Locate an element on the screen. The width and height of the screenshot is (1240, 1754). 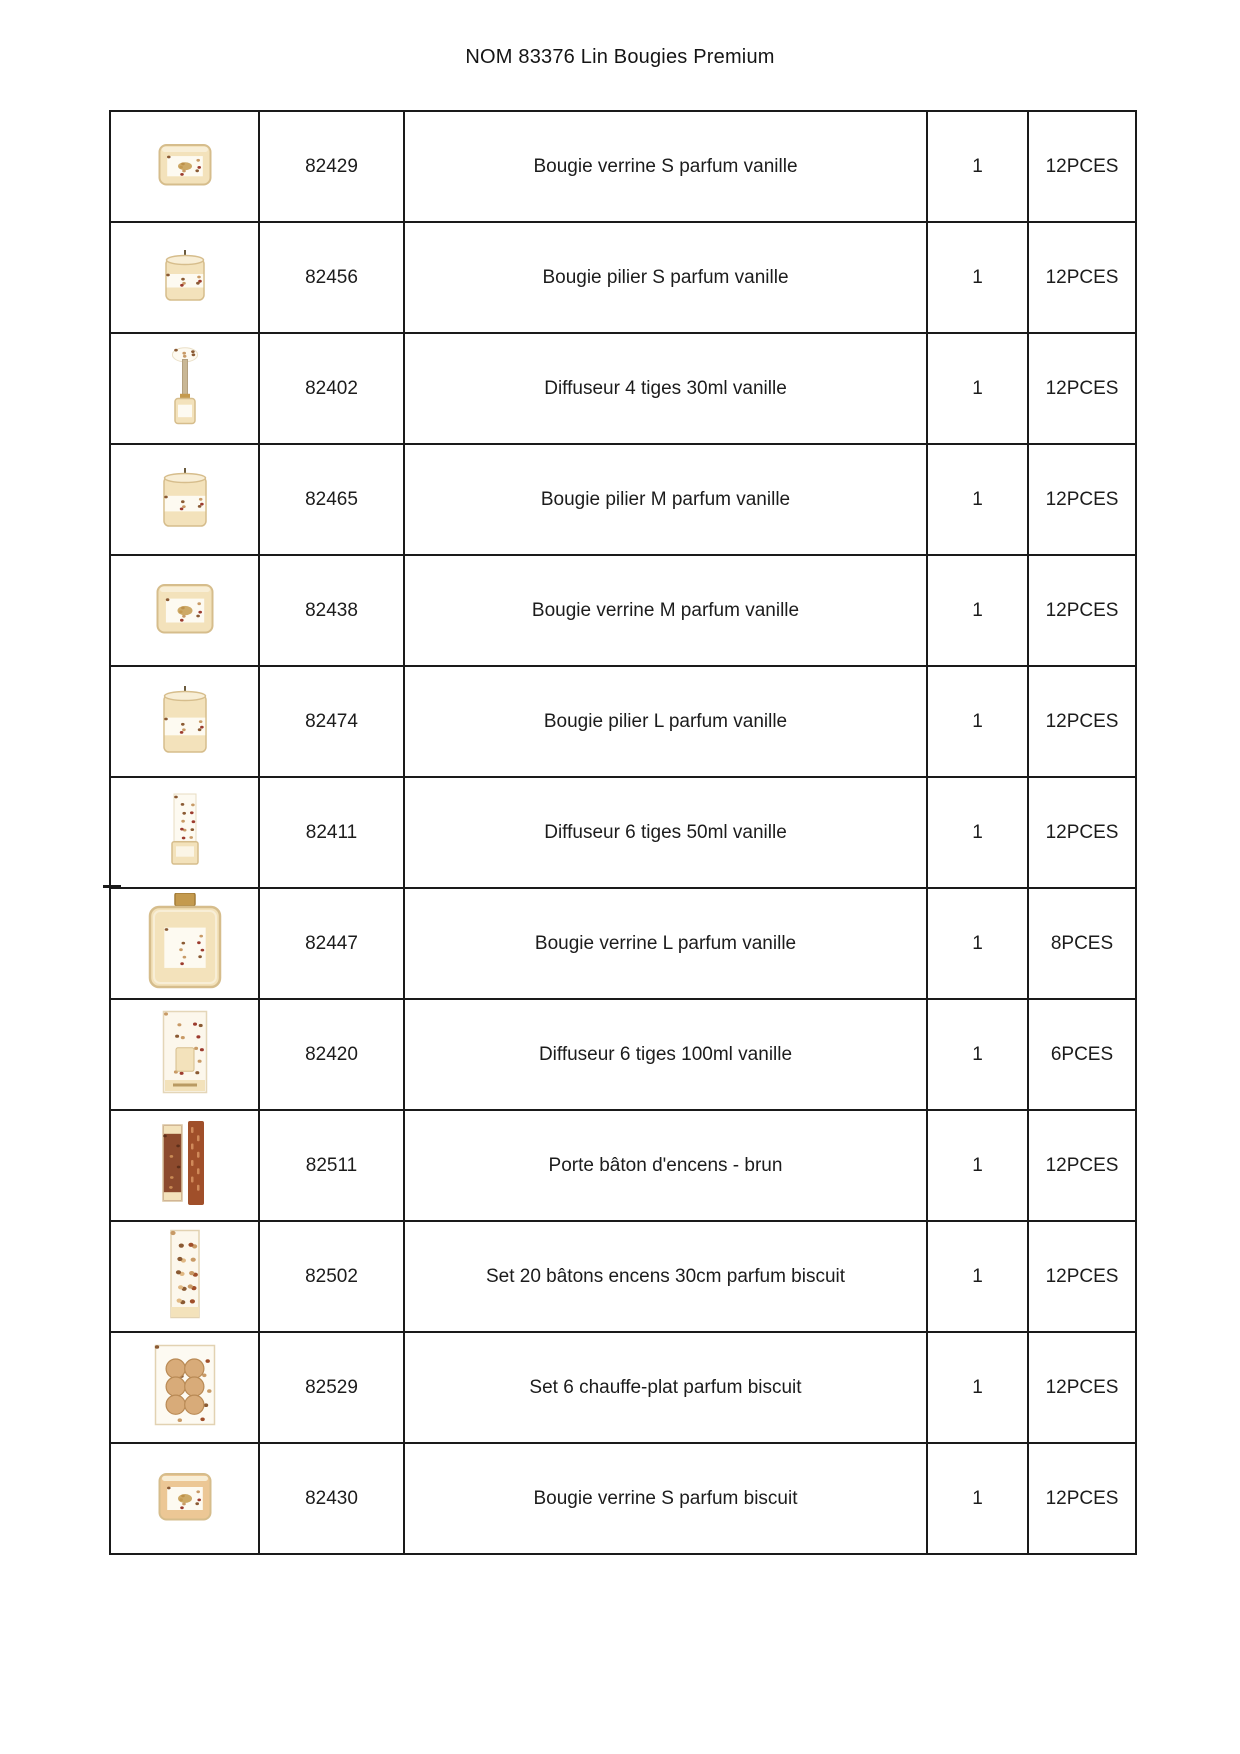
tealight-set-icon is located at coordinates (185, 1385).